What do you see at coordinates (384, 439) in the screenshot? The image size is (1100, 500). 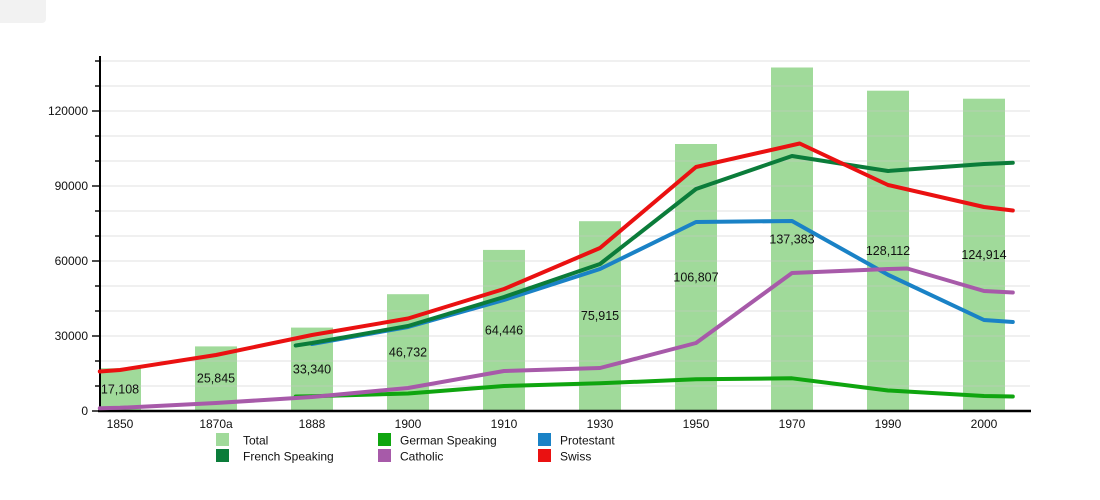 I see `legend-swatch-german-speaking` at bounding box center [384, 439].